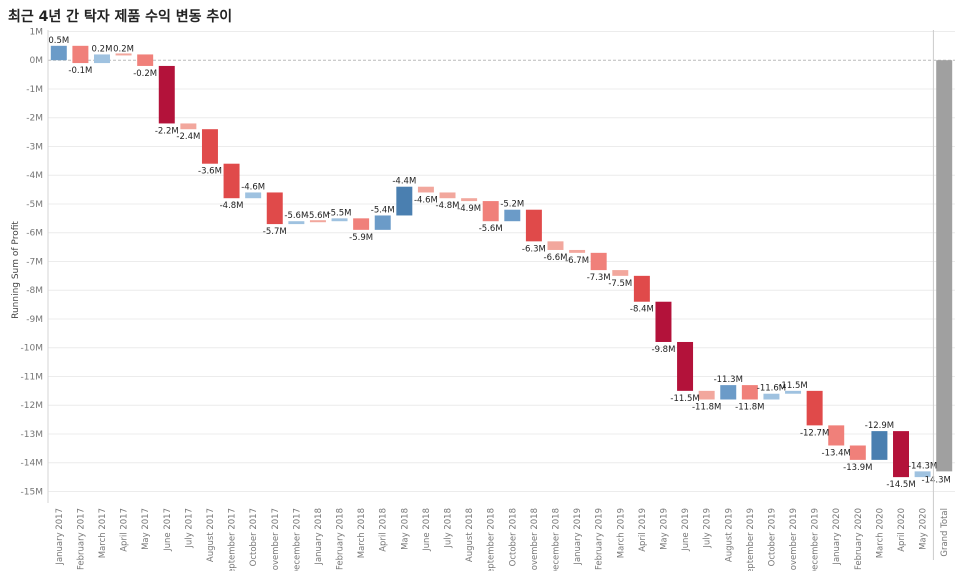  Describe the element at coordinates (945, 532) in the screenshot. I see `x-tick-label: Grand Total` at that location.